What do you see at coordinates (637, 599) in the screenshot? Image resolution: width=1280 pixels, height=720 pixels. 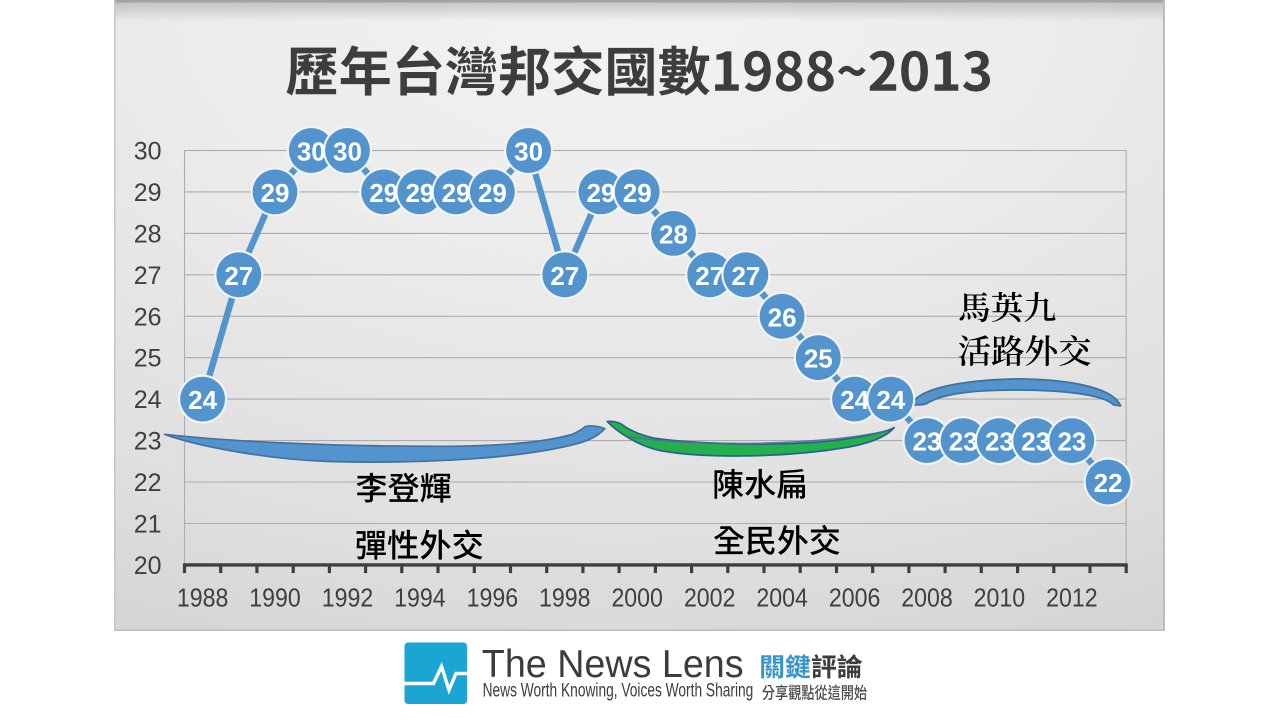 I see `svg-text: 2000` at bounding box center [637, 599].